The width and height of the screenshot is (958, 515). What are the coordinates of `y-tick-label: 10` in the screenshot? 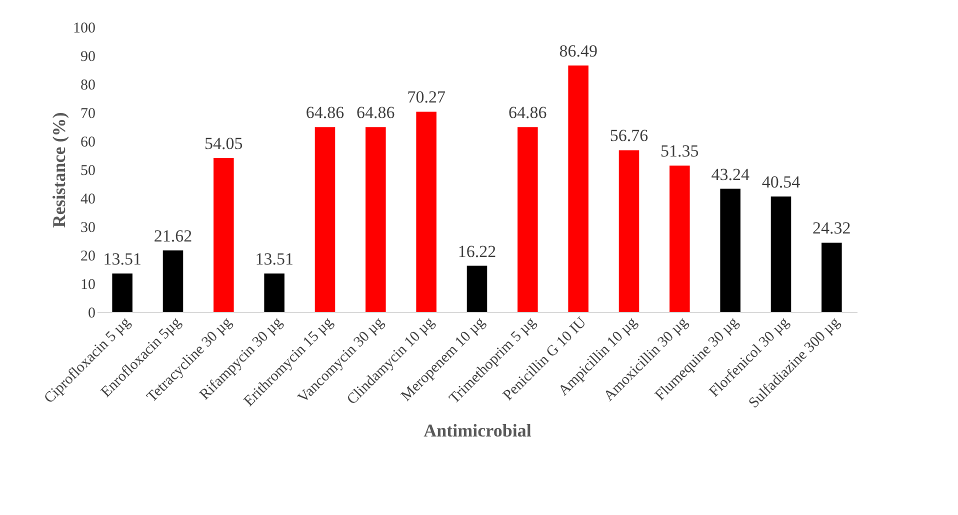 It's located at (88, 285).